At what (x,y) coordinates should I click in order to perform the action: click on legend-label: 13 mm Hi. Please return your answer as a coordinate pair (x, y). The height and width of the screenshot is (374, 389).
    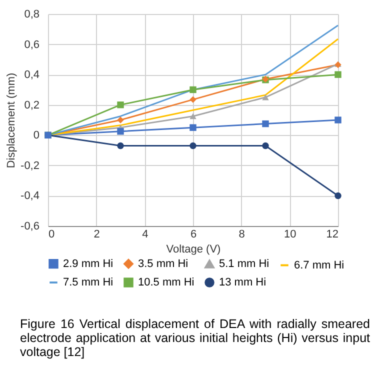
    Looking at the image, I should click on (242, 282).